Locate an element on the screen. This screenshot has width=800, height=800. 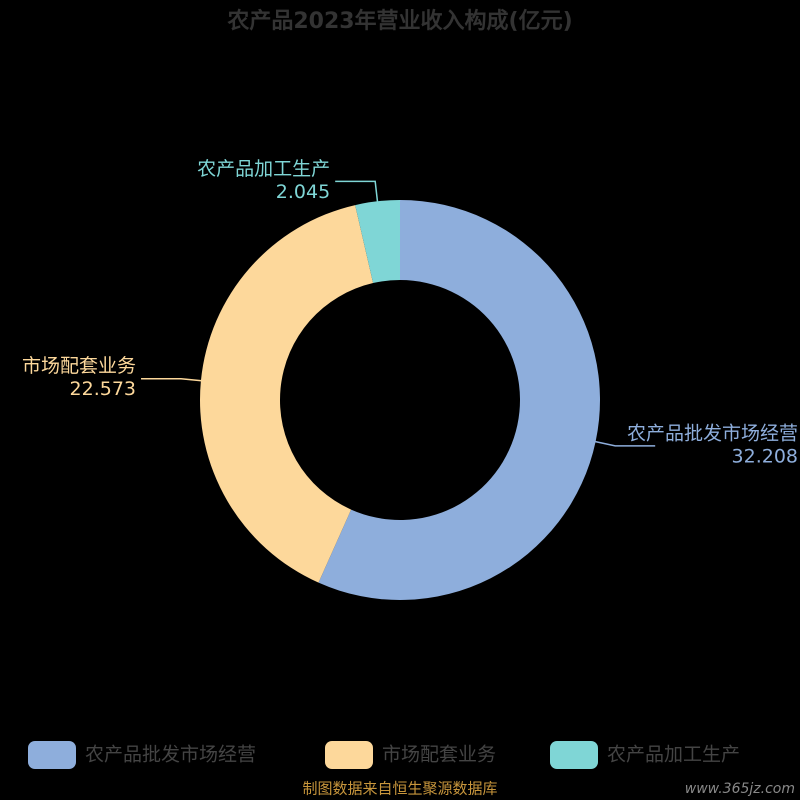
slice-label: 市场配套业务 is located at coordinates (79, 366).